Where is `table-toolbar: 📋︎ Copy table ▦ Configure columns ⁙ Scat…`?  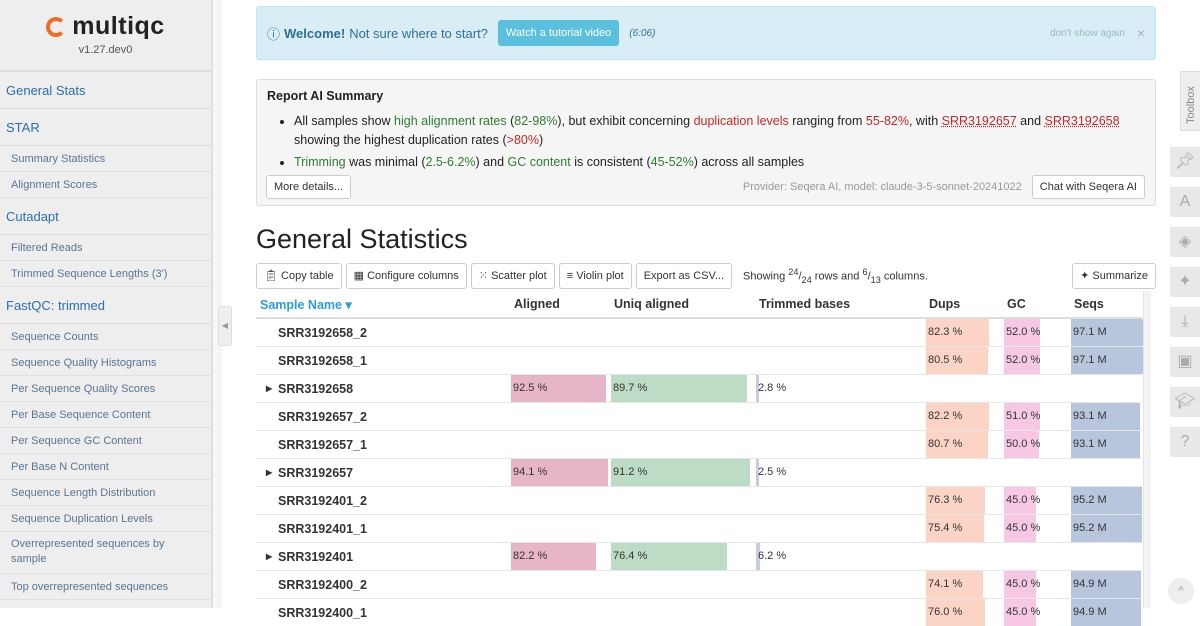 table-toolbar: 📋︎ Copy table ▦ Configure columns ⁙ Scat… is located at coordinates (706, 276).